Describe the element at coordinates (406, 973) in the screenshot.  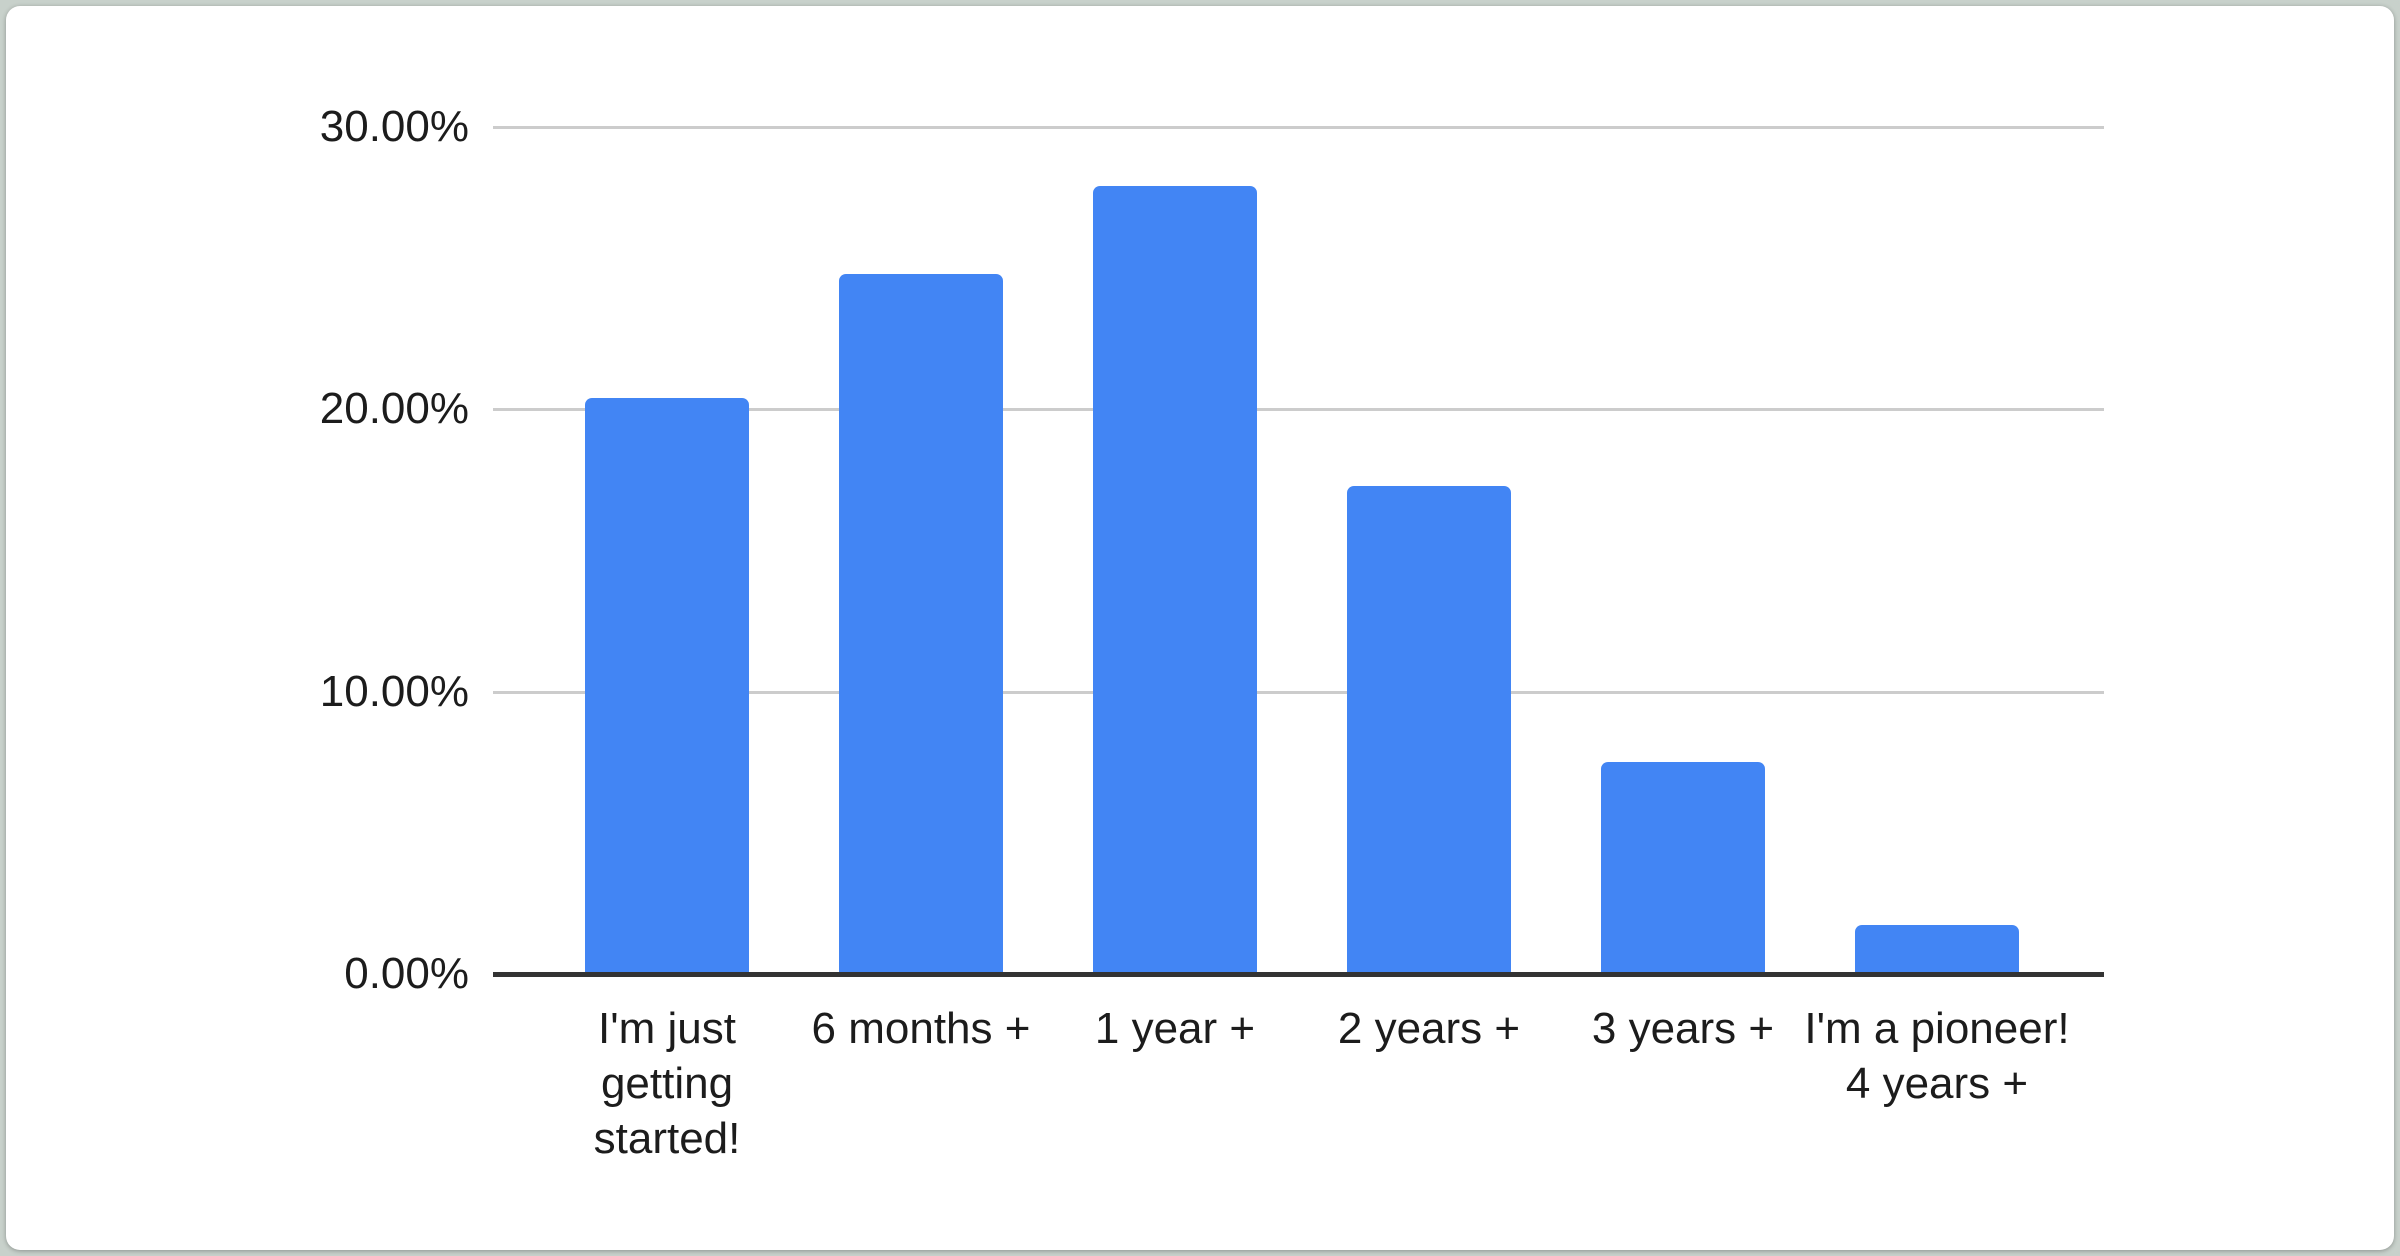
I see `y-axis-tick-label: 0.00%` at that location.